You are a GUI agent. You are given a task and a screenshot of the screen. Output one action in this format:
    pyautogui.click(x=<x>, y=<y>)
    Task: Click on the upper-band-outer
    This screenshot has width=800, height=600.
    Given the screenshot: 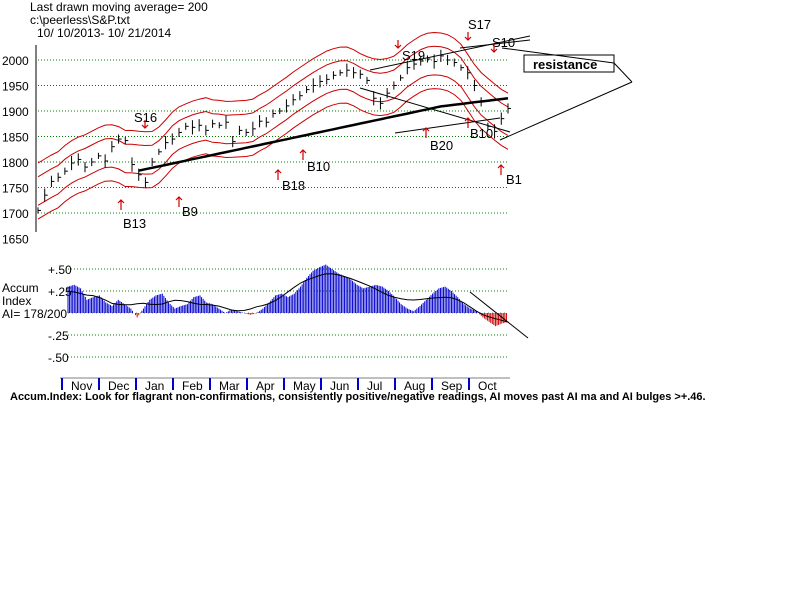 What is the action you would take?
    pyautogui.click(x=273, y=97)
    